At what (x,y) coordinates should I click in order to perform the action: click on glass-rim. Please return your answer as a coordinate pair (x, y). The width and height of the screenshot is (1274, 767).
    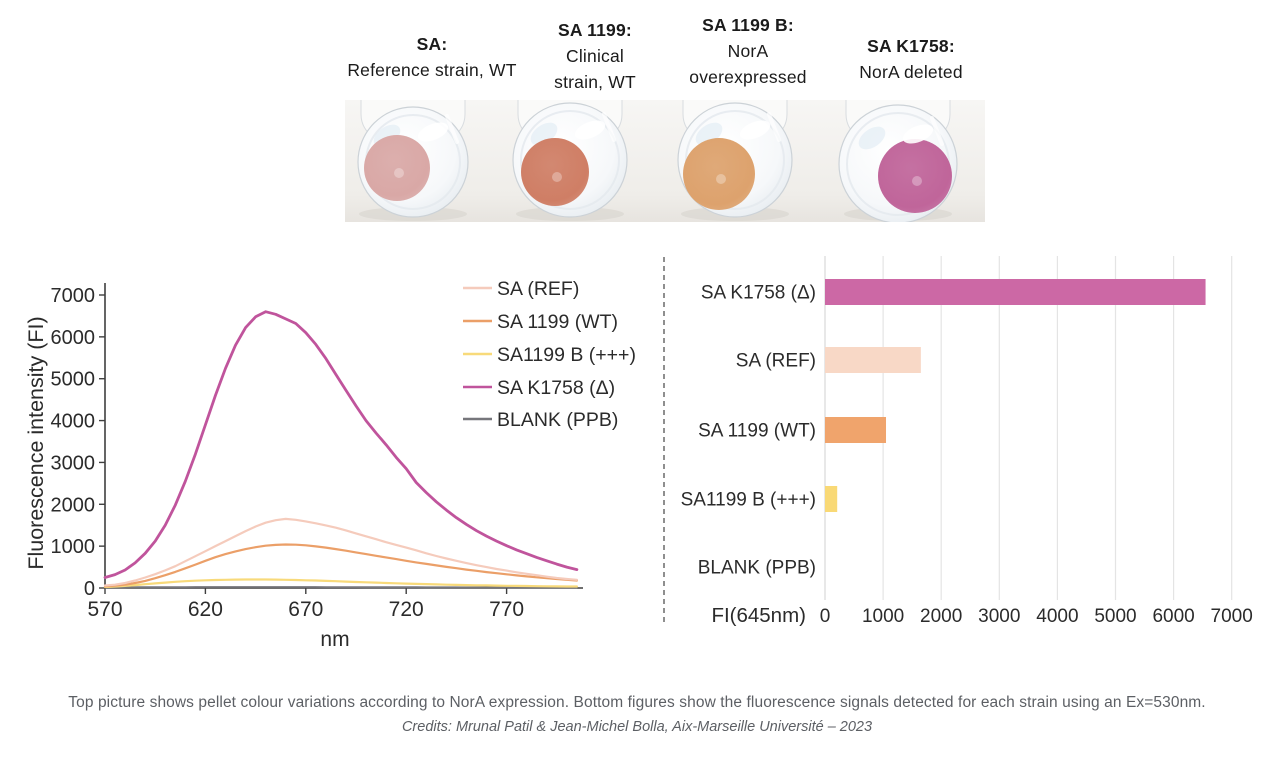
    Looking at the image, I should click on (570, 160).